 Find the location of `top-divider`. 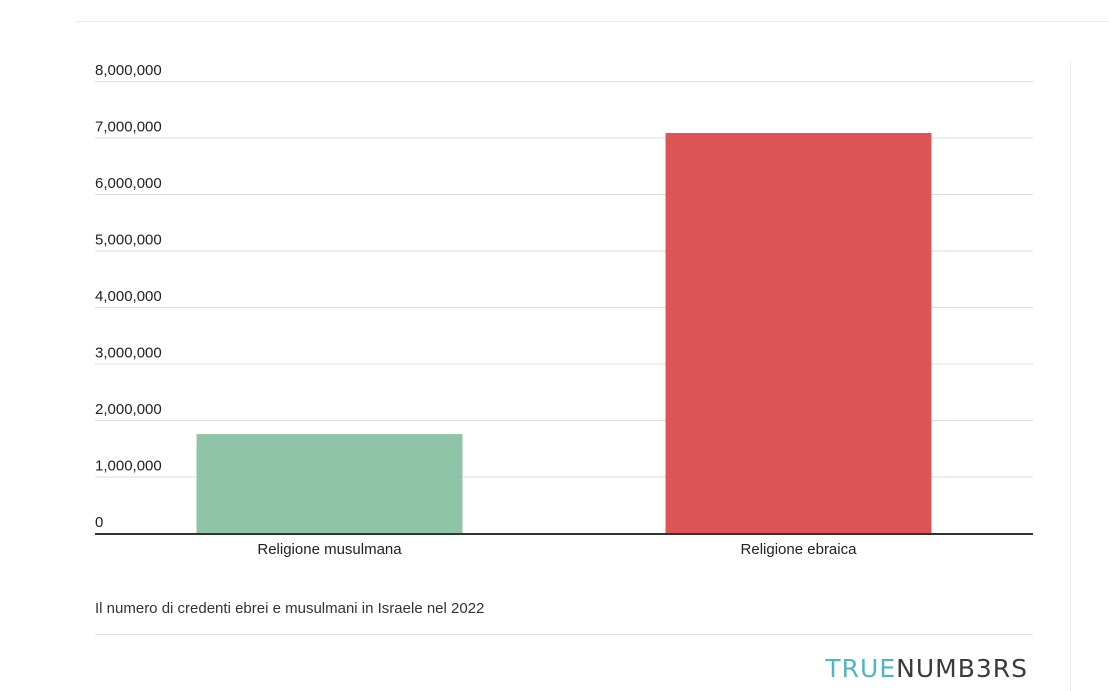

top-divider is located at coordinates (592, 21).